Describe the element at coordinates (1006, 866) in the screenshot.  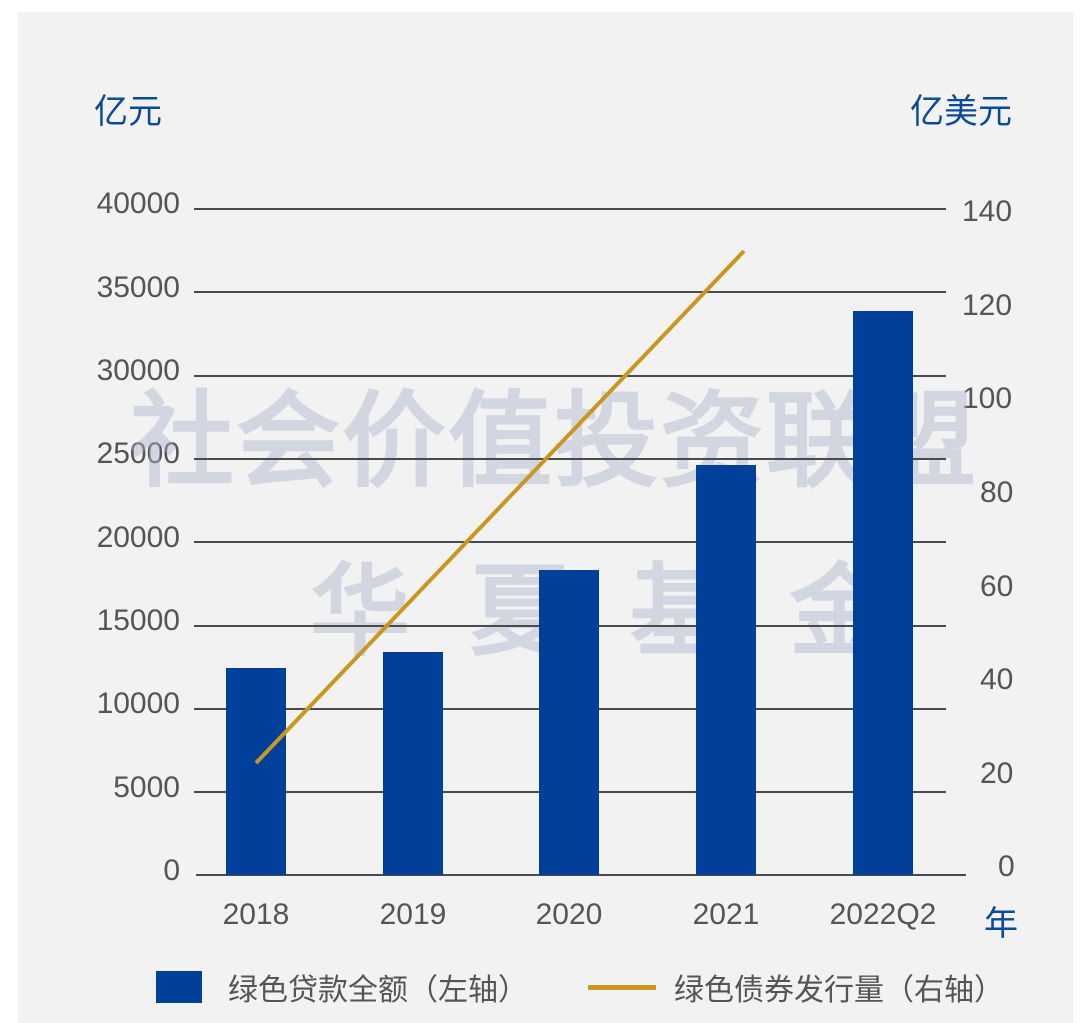
I see `right-tick: 0` at that location.